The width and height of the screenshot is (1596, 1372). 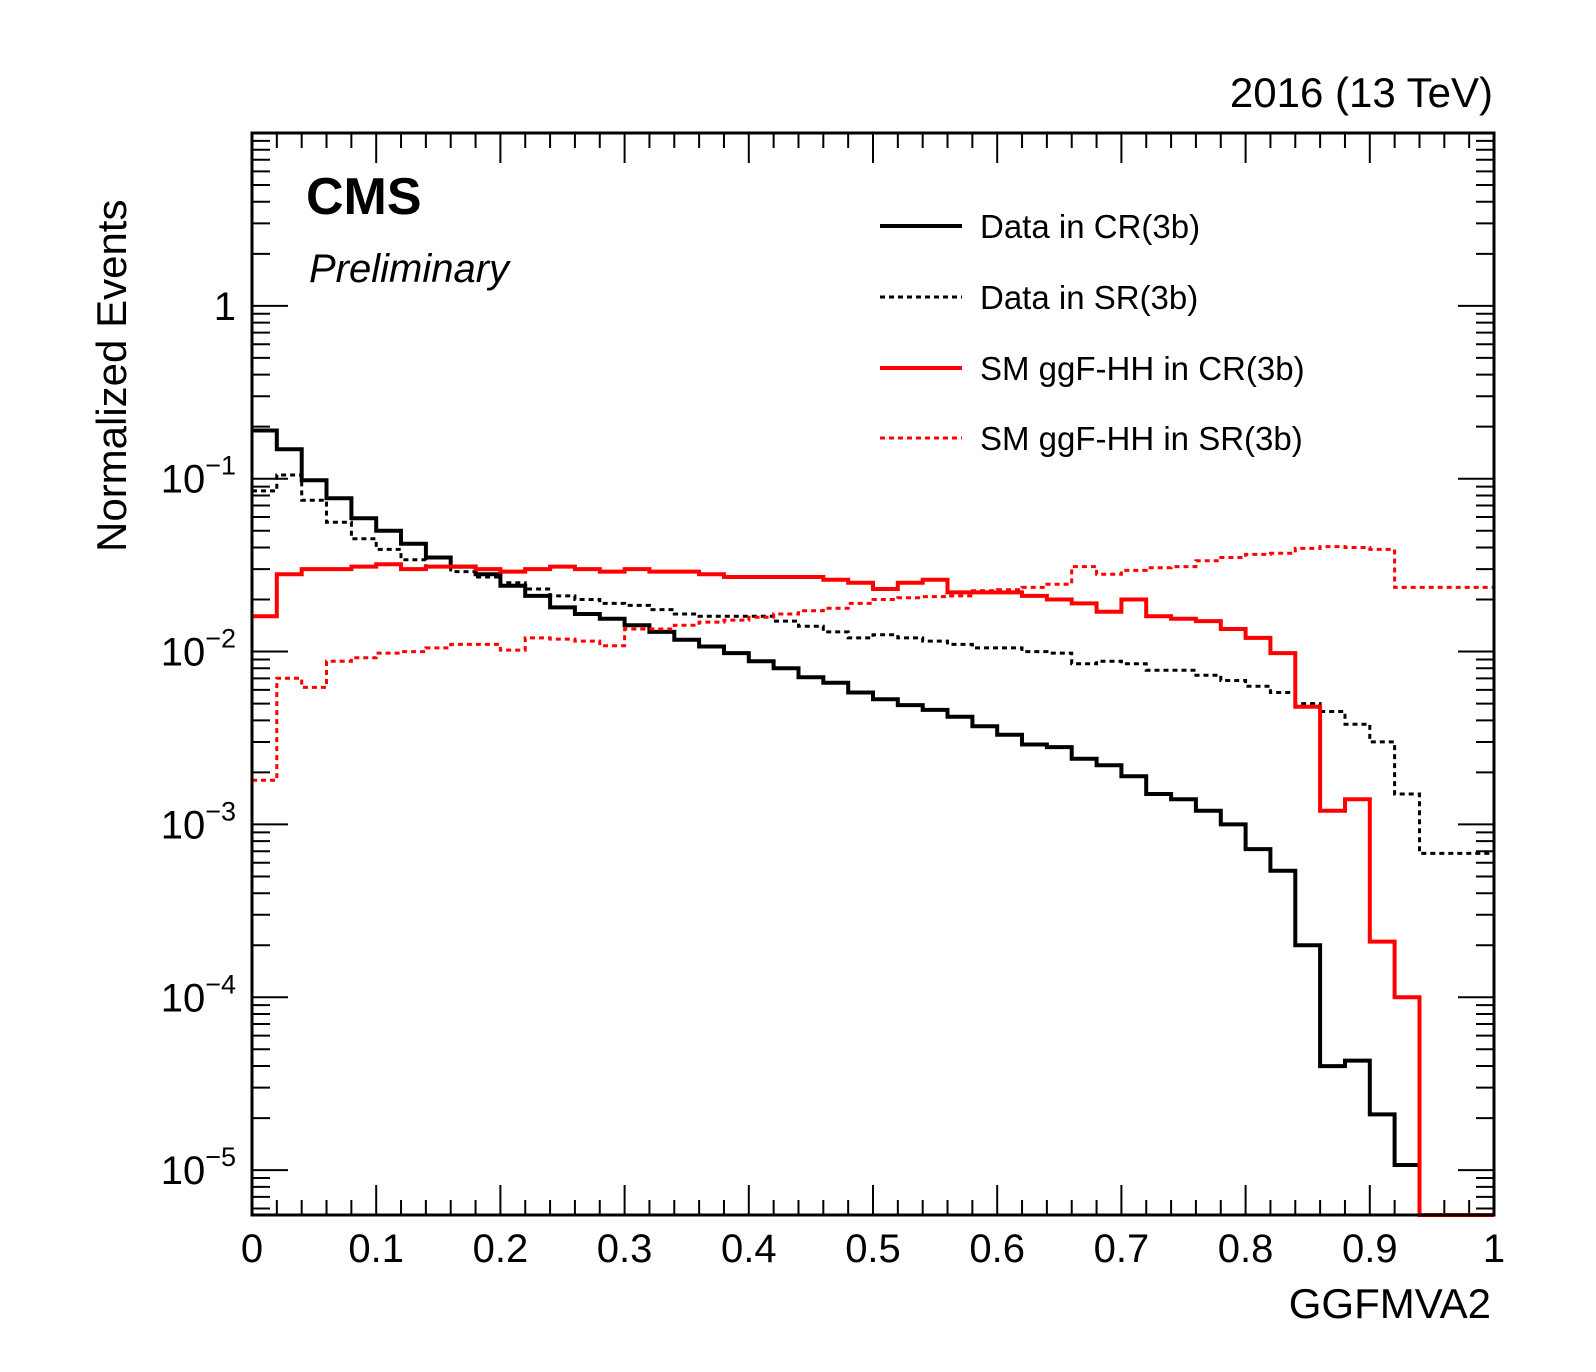 I want to click on legend-label-2: Data in SR(3b), so click(x=1089, y=297).